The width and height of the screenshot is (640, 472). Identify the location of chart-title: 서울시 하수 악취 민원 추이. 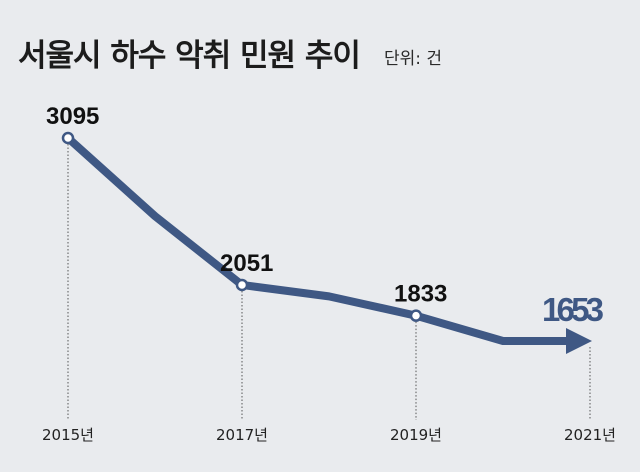
(189, 56).